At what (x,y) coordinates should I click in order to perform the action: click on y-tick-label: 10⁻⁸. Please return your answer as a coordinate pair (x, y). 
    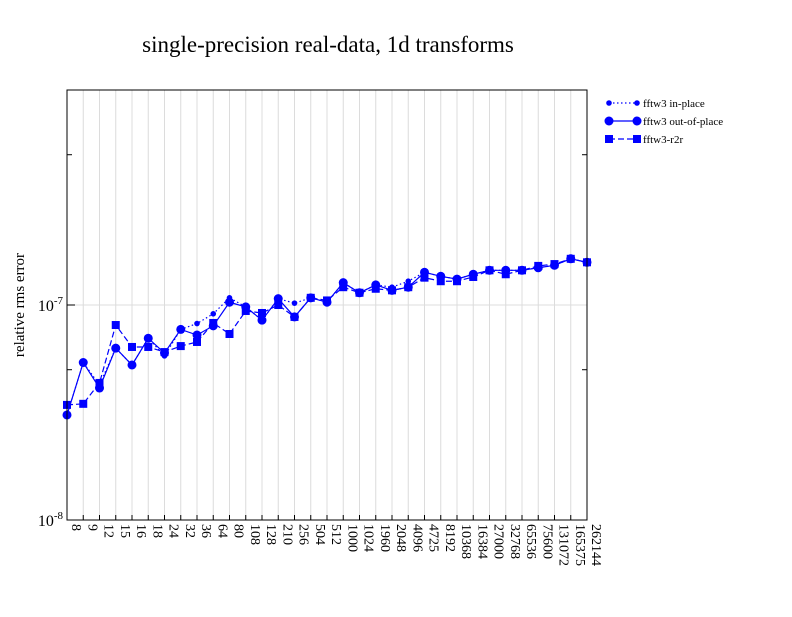
    Looking at the image, I should click on (51, 520).